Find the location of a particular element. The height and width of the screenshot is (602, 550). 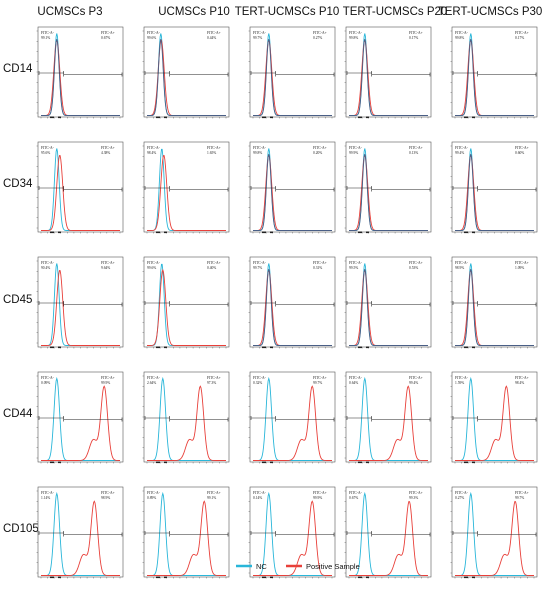

negative-gate-percent: 99.9% is located at coordinates (353, 153).